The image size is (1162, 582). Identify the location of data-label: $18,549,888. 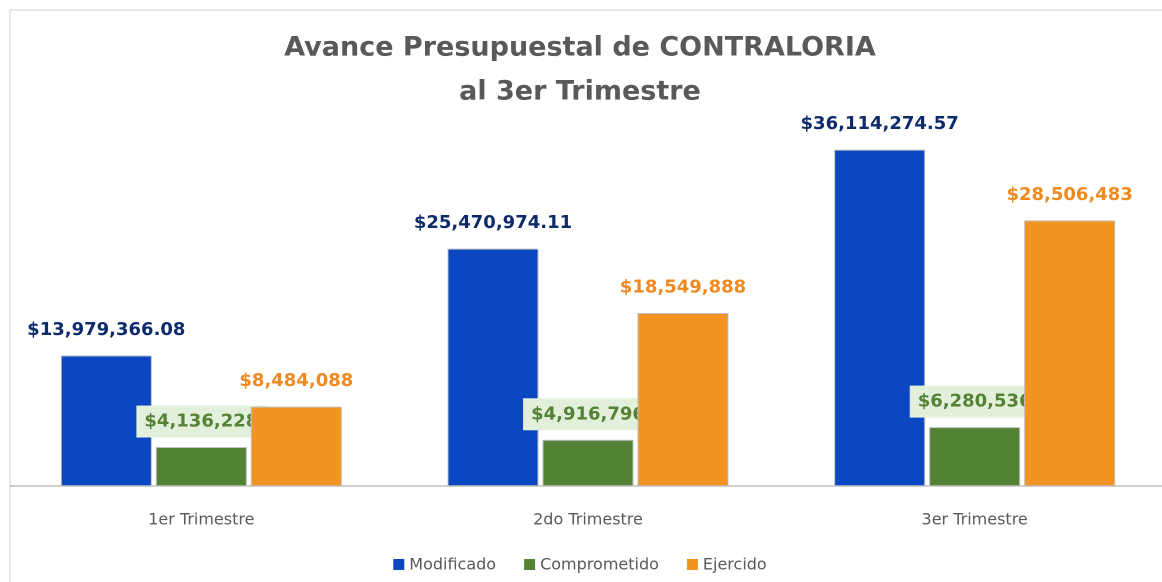
(683, 286).